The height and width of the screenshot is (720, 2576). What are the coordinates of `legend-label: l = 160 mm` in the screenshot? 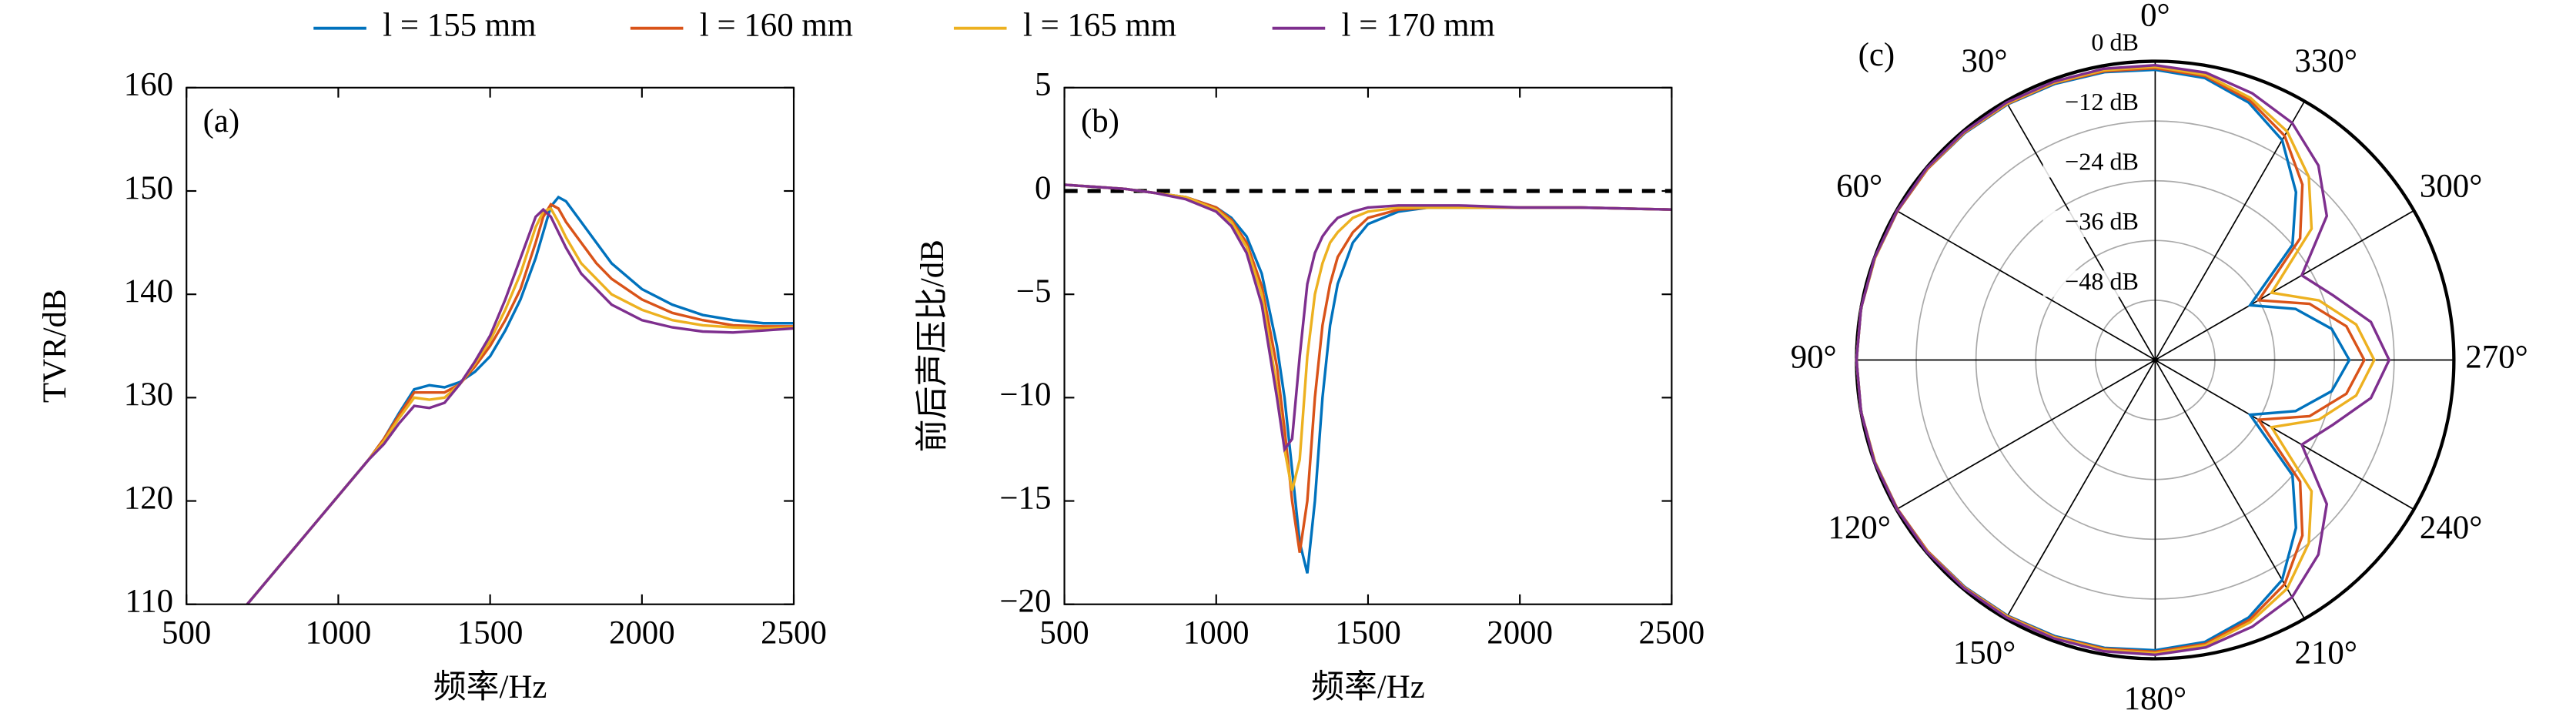 It's located at (776, 26).